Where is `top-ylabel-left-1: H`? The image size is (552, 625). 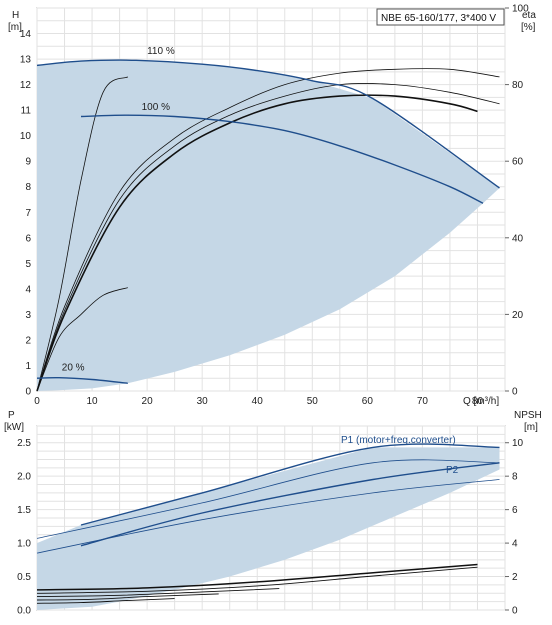
top-ylabel-left-1: H is located at coordinates (15, 15).